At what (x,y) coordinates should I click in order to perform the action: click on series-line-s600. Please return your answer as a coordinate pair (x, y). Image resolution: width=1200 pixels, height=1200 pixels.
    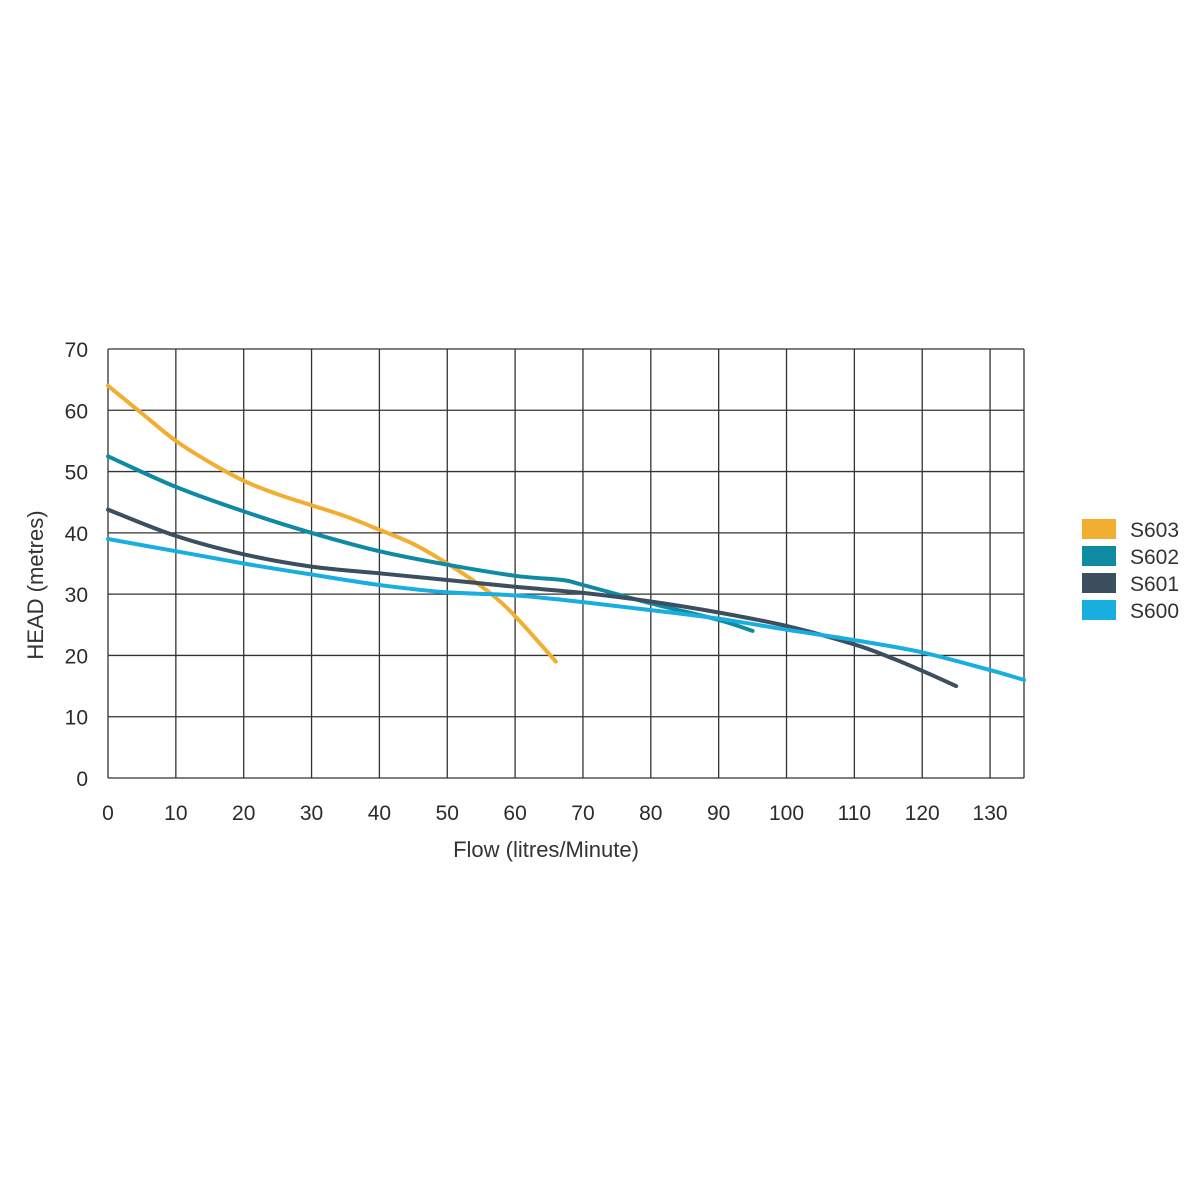
    Looking at the image, I should click on (566, 609).